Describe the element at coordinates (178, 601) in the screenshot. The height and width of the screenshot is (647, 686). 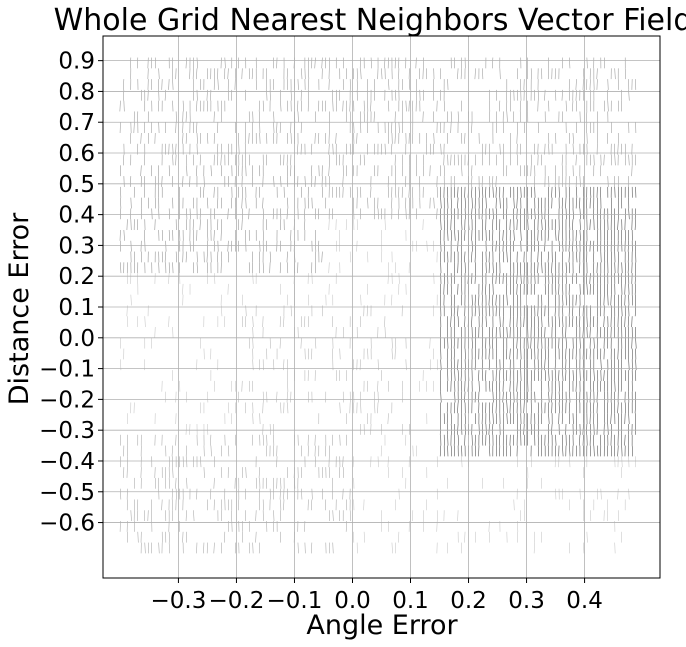
I see `x-tick-label: −0.3` at that location.